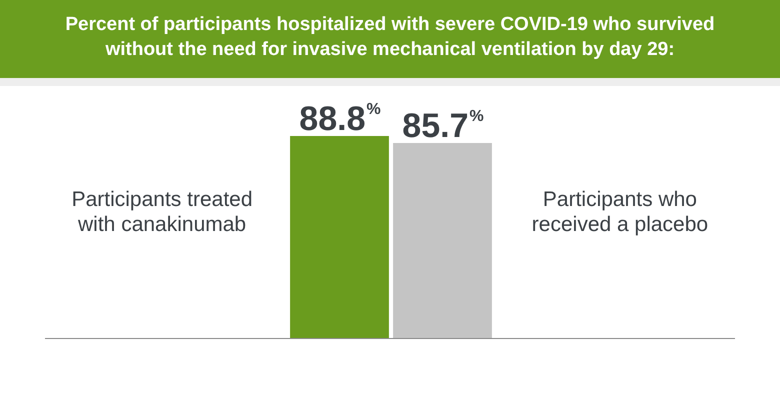  Describe the element at coordinates (443, 126) in the screenshot. I see `data-label: 85.7%` at that location.